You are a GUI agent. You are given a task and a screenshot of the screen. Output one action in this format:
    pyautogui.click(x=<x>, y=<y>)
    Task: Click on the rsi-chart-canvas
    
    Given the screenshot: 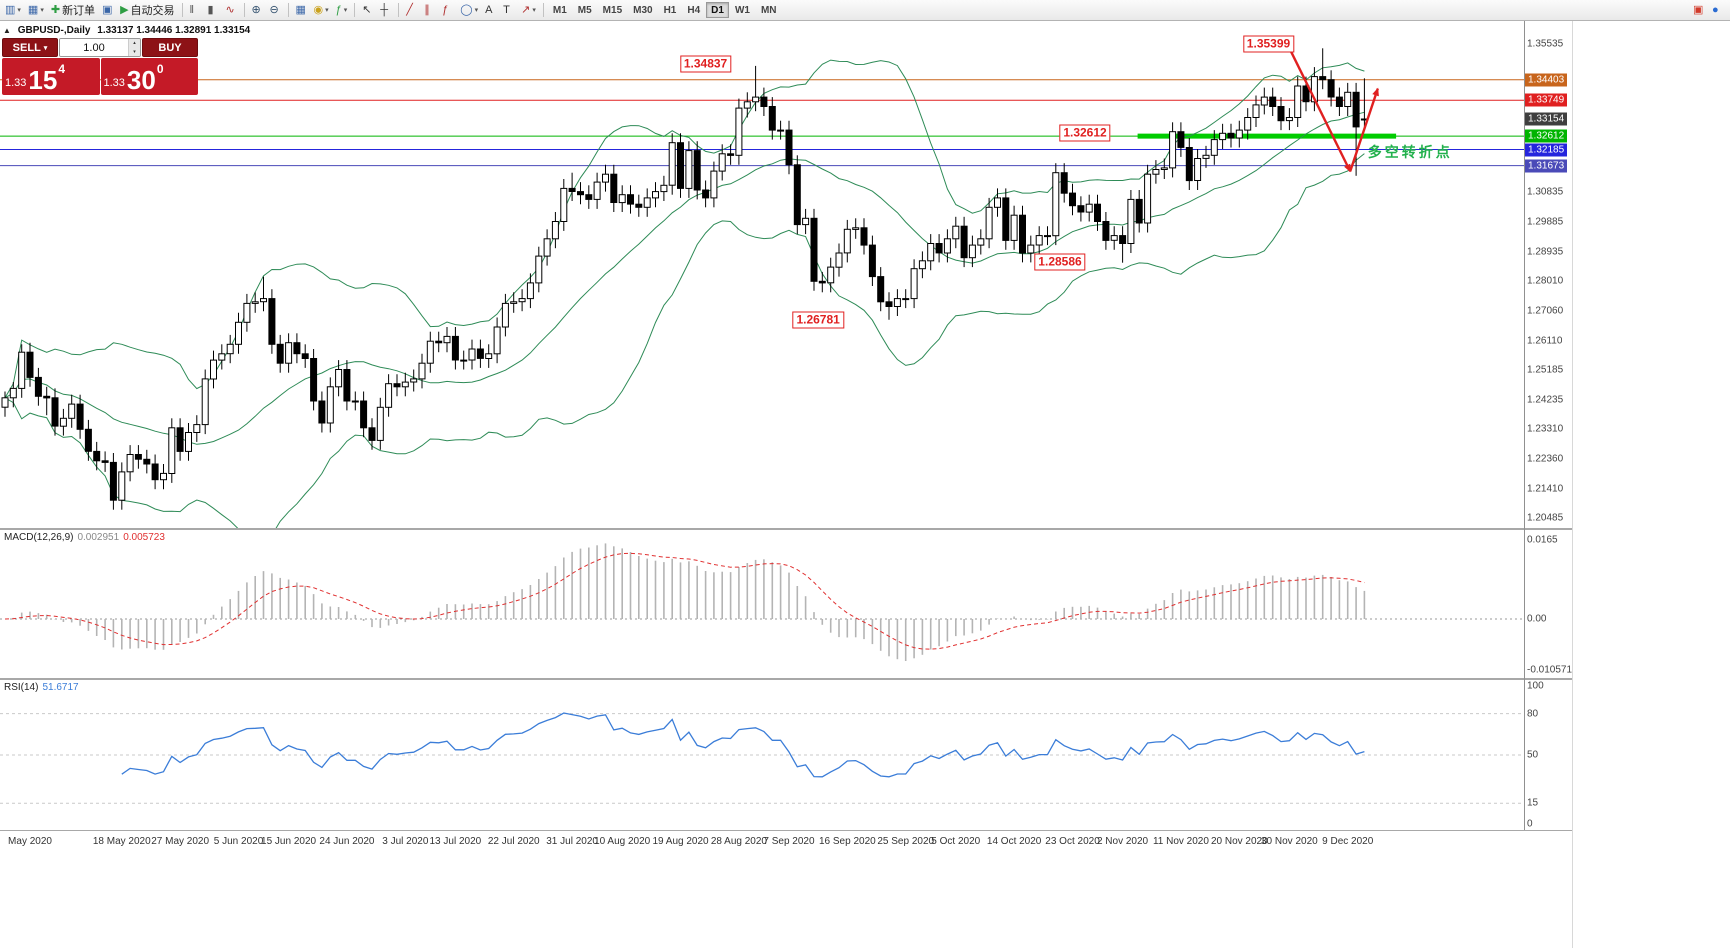 What is the action you would take?
    pyautogui.click(x=762, y=755)
    